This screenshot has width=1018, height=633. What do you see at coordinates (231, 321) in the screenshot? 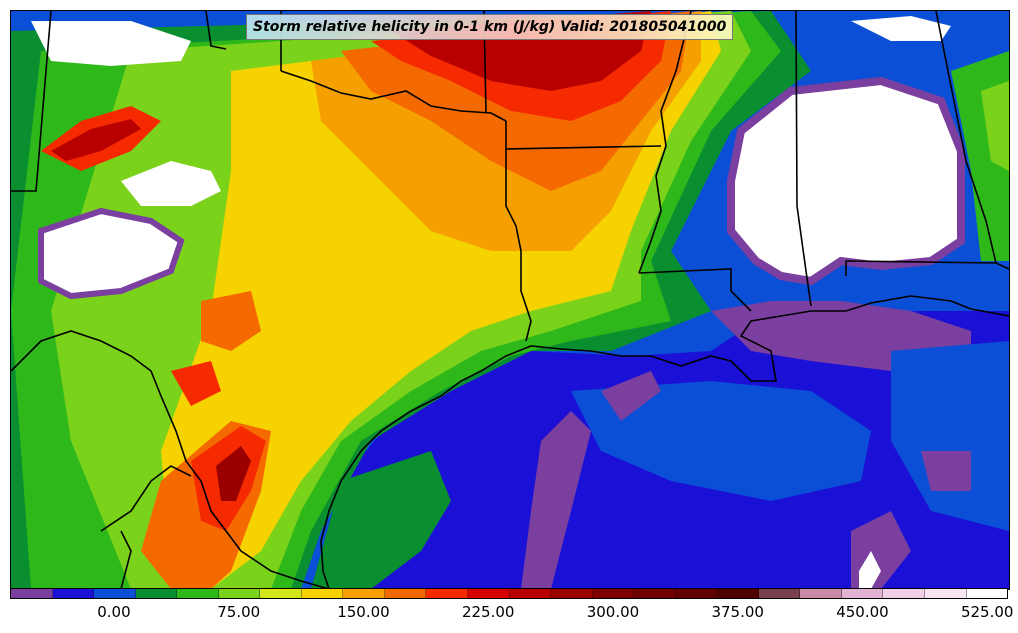
I see `west-texas-orange` at bounding box center [231, 321].